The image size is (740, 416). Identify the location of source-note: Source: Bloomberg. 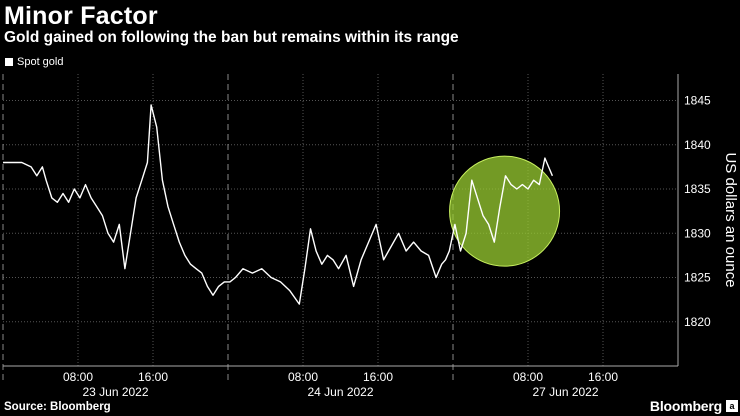
(57, 407).